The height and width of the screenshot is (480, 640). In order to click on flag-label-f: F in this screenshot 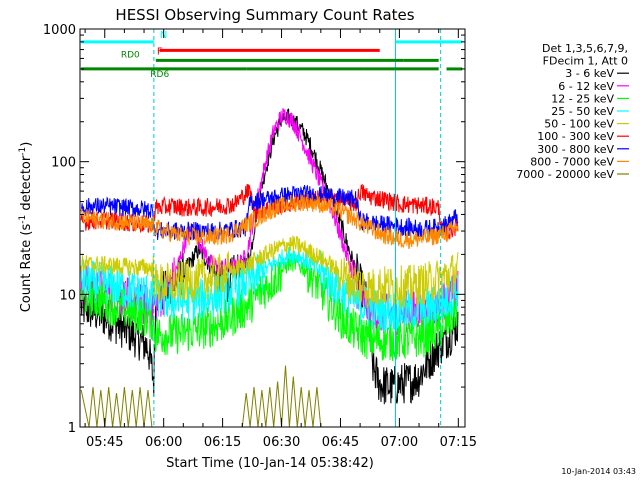, I will do `click(160, 51)`.